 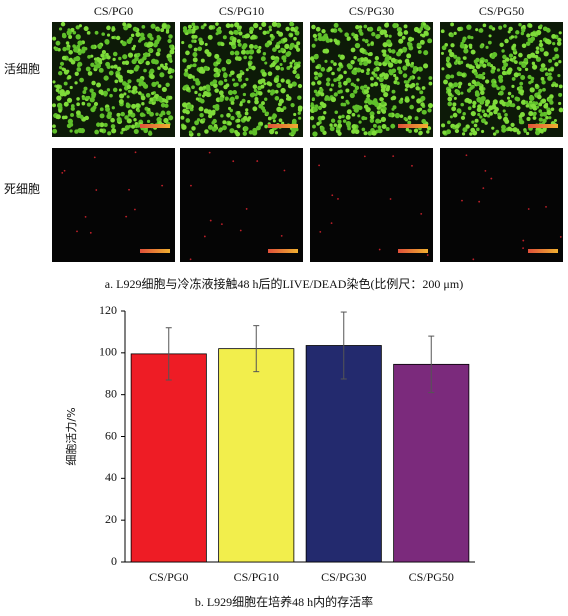 What do you see at coordinates (501, 205) in the screenshot?
I see `micrograph` at bounding box center [501, 205].